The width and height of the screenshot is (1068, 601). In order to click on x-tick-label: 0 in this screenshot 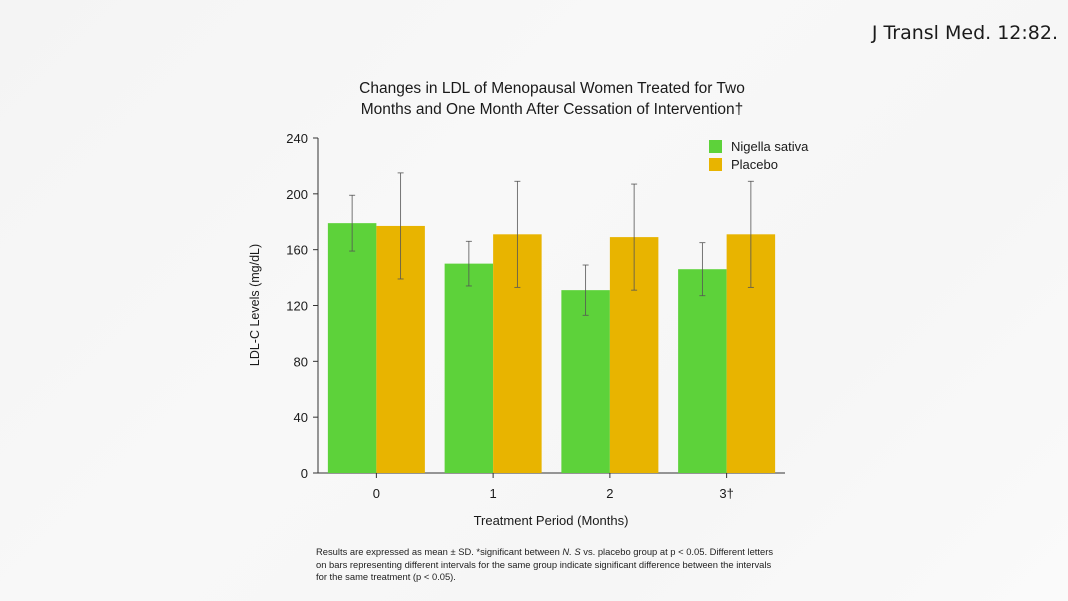, I will do `click(376, 493)`.